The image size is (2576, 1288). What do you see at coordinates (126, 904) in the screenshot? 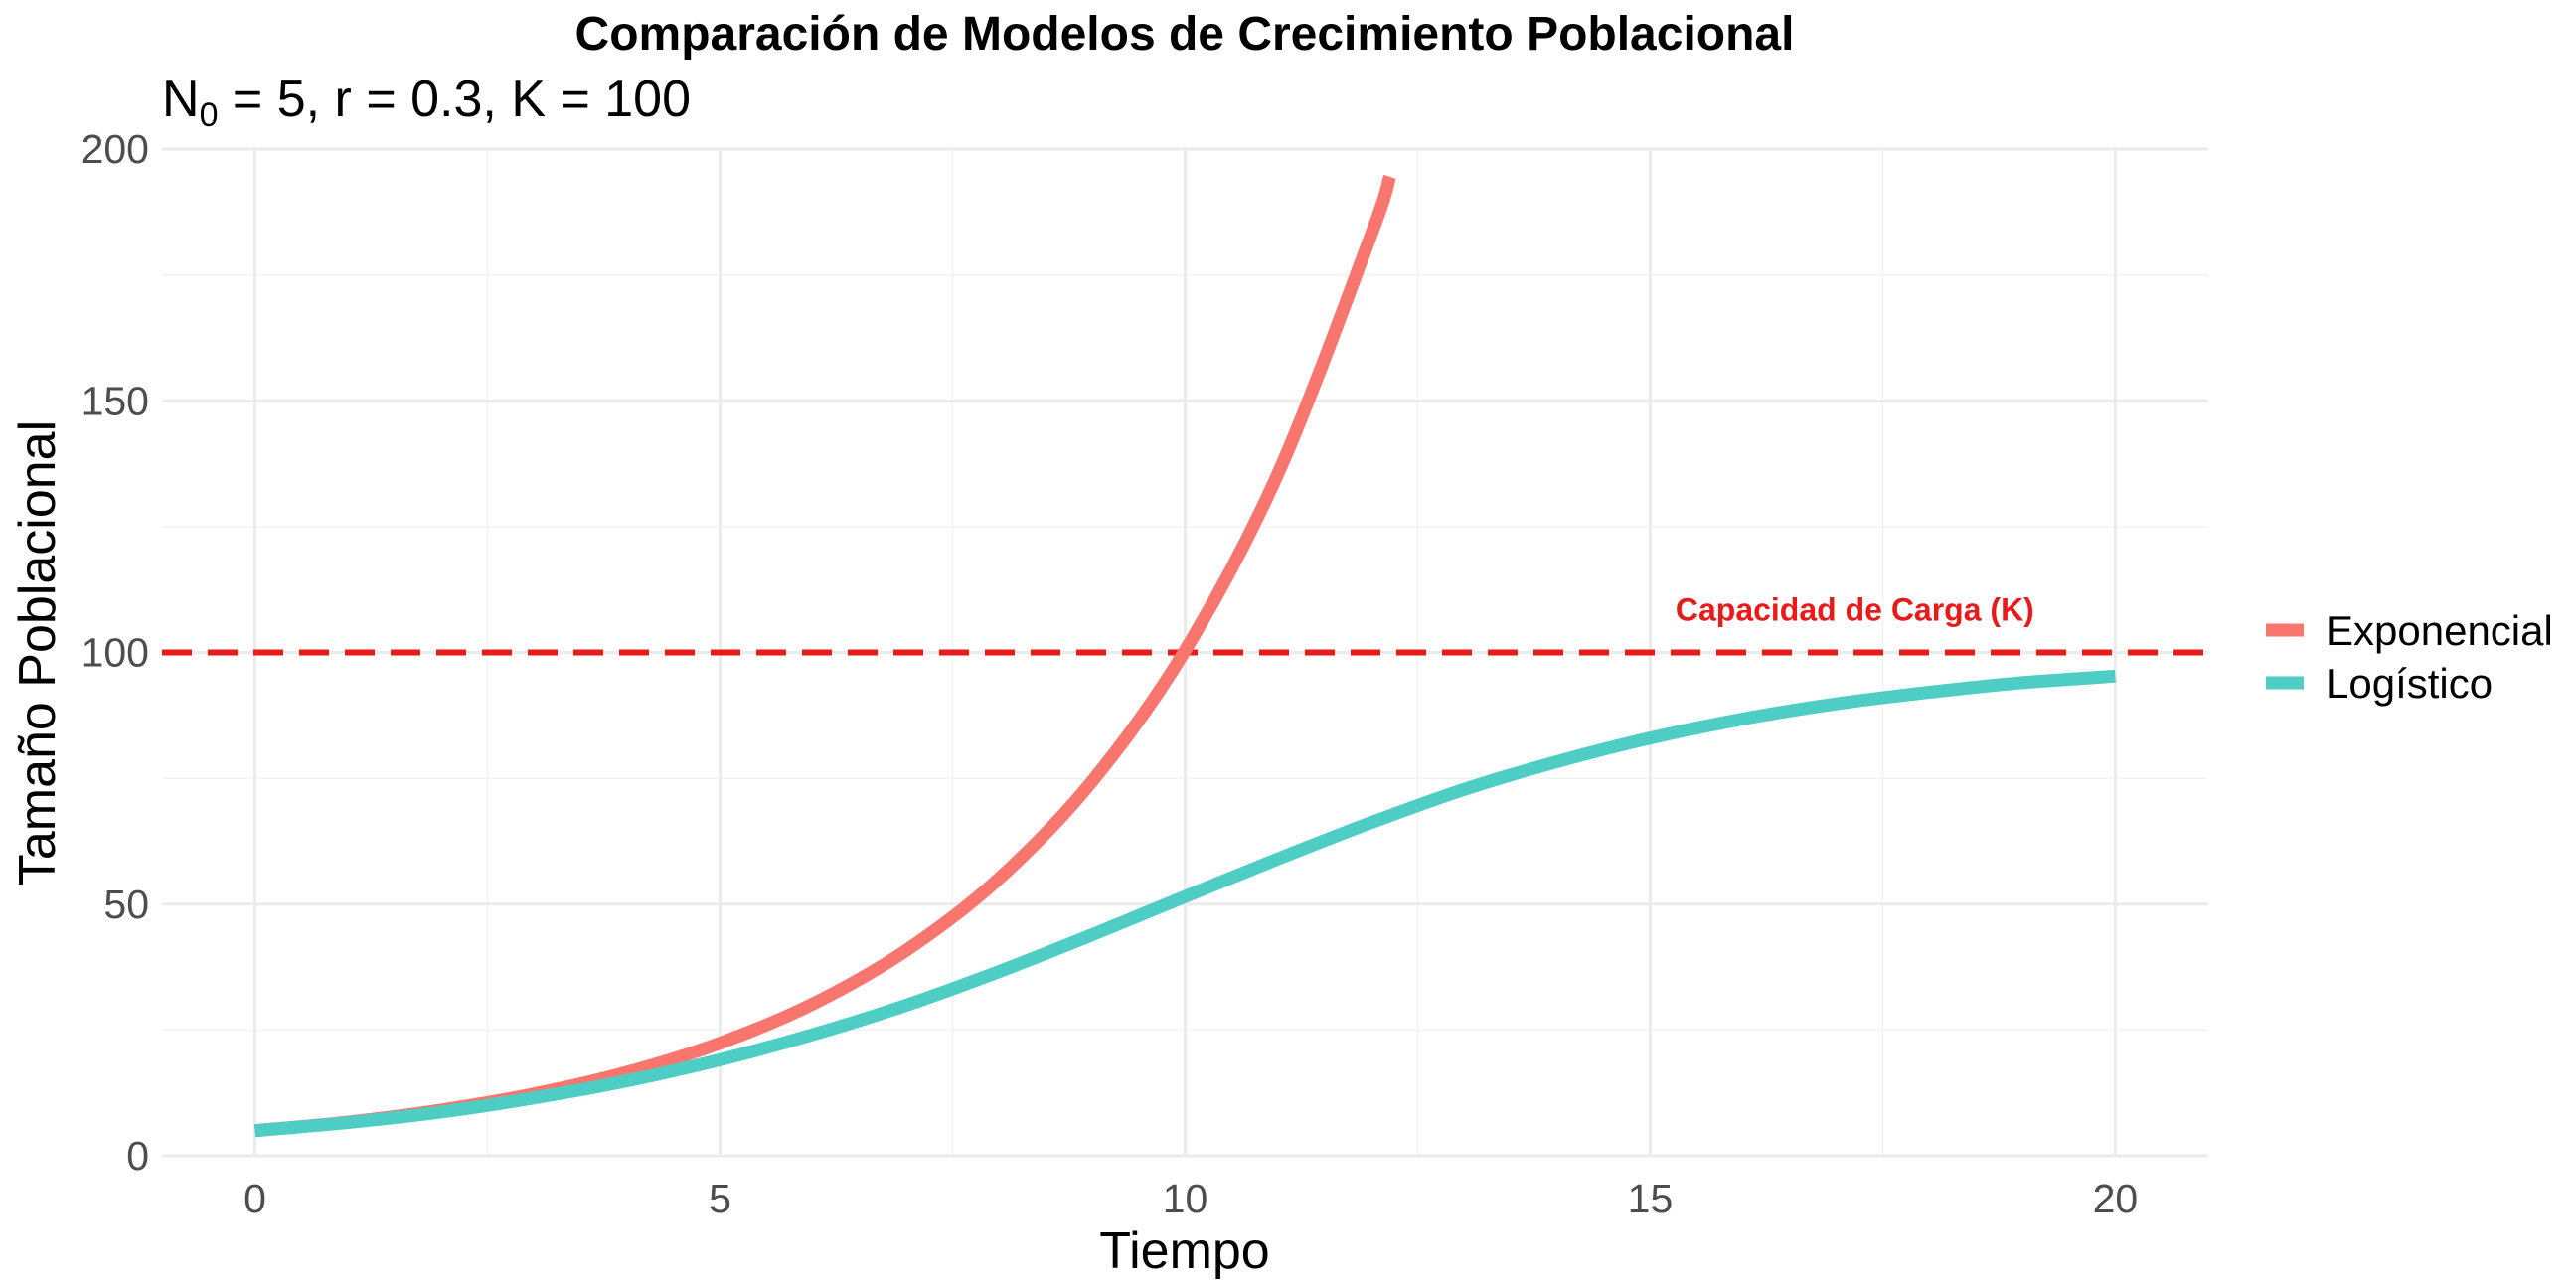
I see `y-tick-label: 50` at bounding box center [126, 904].